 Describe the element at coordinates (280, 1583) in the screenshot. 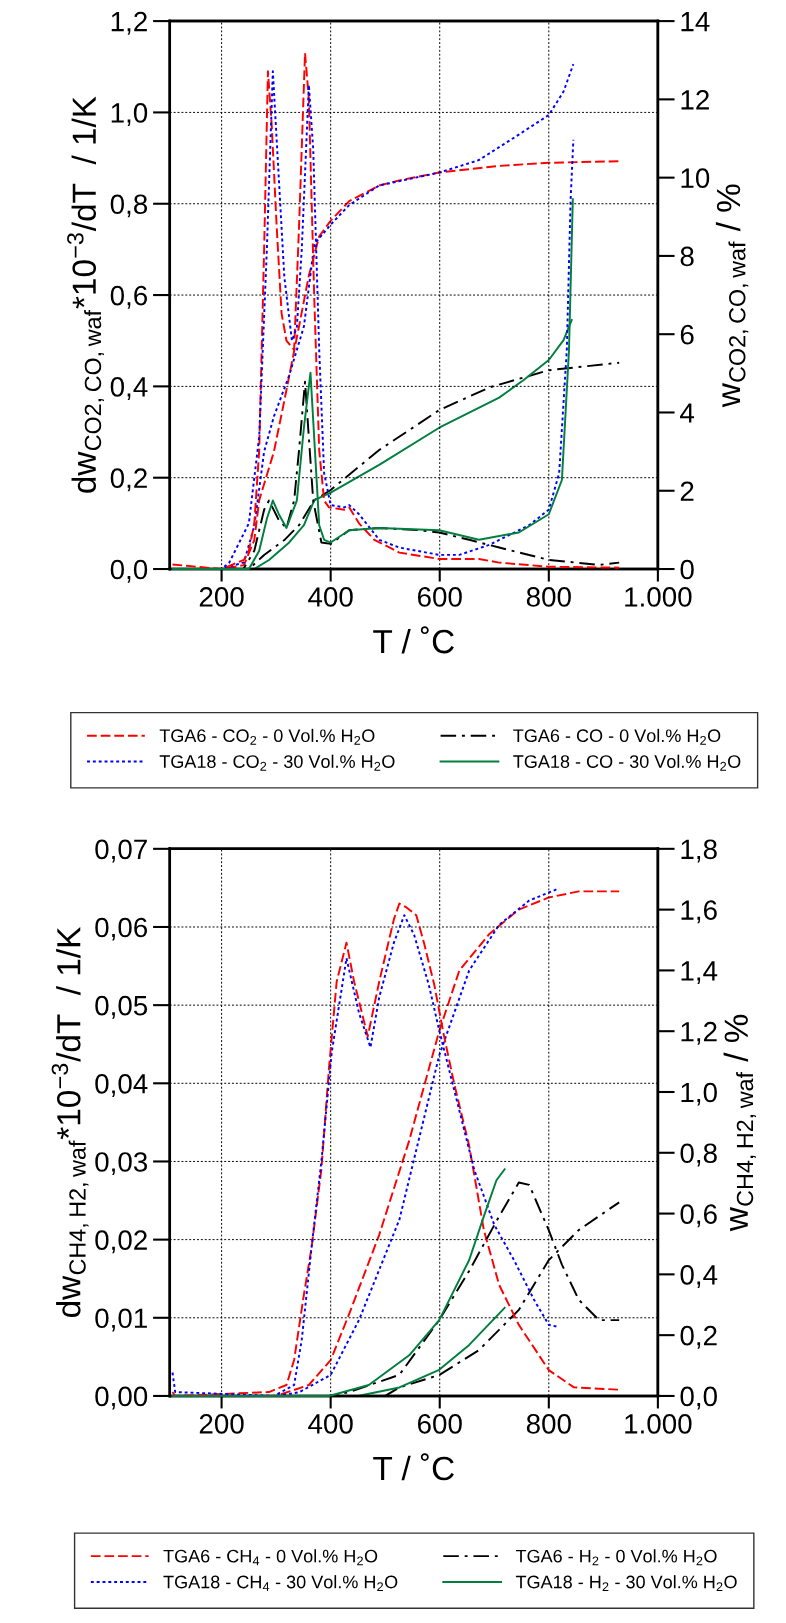

I see `legend-label: TGA18 - CH$_{4}$ - 30 Vol.% H$_{2}$O` at that location.